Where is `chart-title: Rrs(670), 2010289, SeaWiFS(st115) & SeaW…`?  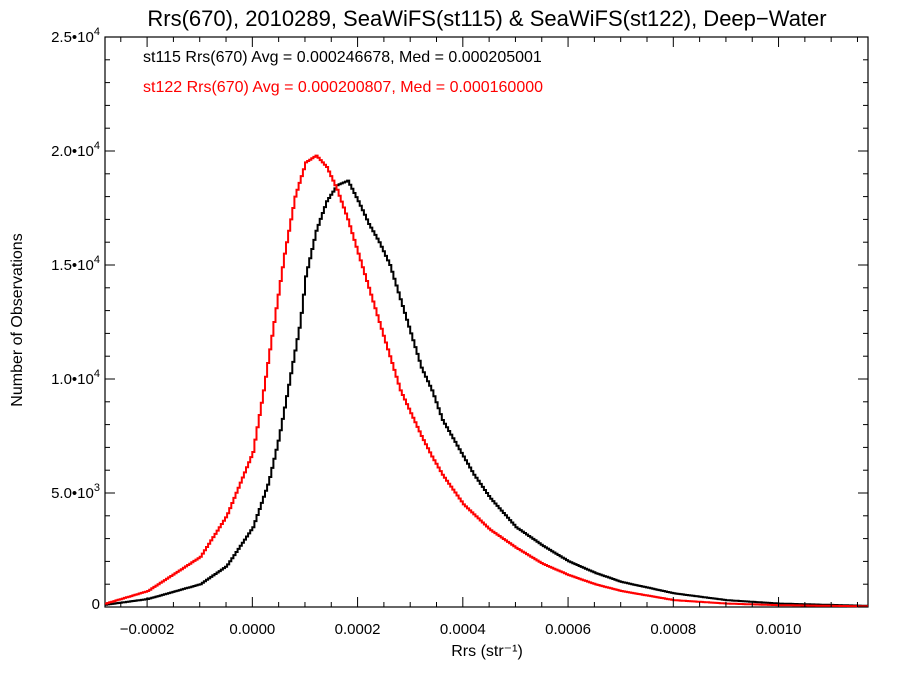
chart-title: Rrs(670), 2010289, SeaWiFS(st115) & SeaW… is located at coordinates (486, 18).